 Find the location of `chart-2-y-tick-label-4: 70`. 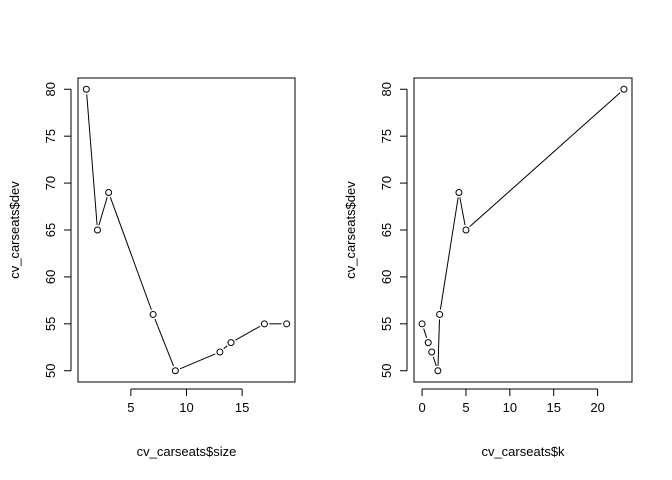

chart-2-y-tick-label-4: 70 is located at coordinates (386, 183).